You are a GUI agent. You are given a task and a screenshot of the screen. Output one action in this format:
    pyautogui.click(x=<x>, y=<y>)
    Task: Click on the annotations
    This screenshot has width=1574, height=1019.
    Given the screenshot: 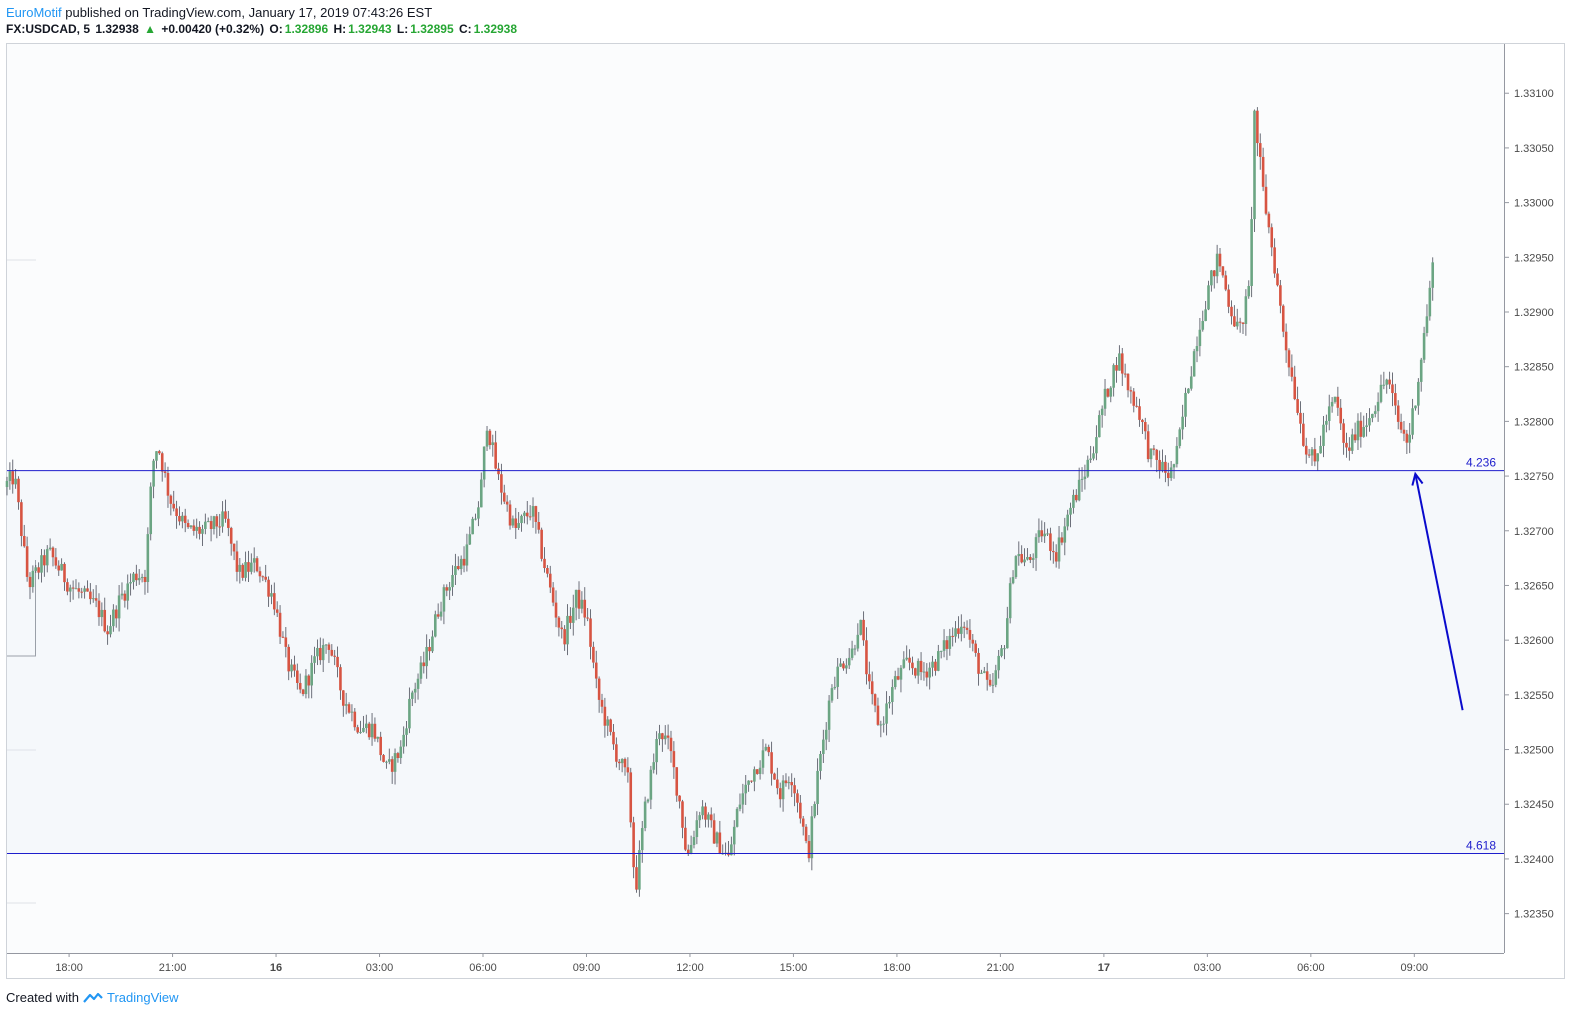 What is the action you would take?
    pyautogui.click(x=1437, y=591)
    